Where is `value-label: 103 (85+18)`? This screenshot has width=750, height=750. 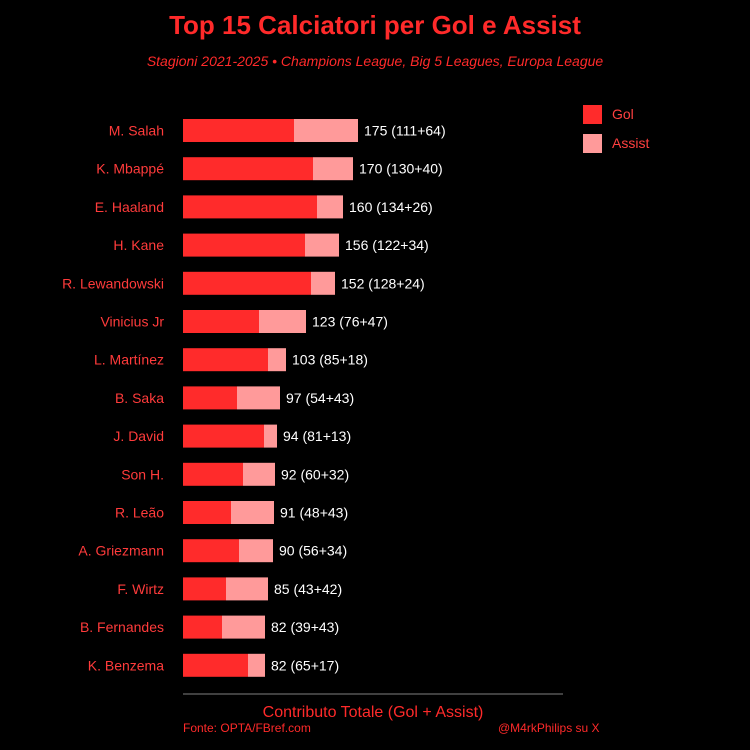
value-label: 103 (85+18) is located at coordinates (330, 360).